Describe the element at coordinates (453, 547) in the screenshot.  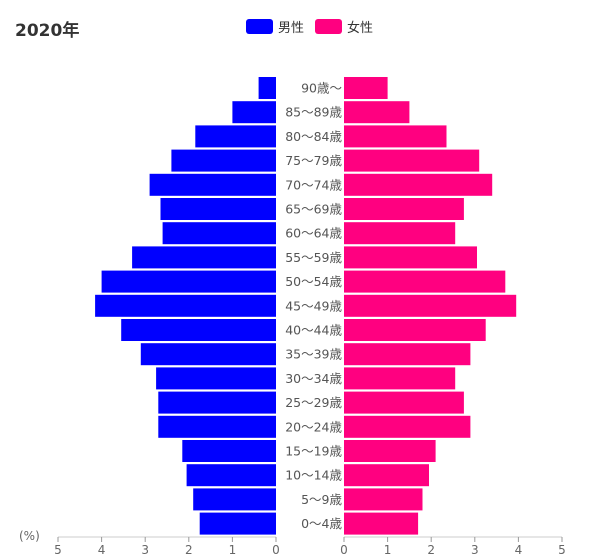
I see `right-x-axis-ticks: 0 1 2 3 4 5` at that location.